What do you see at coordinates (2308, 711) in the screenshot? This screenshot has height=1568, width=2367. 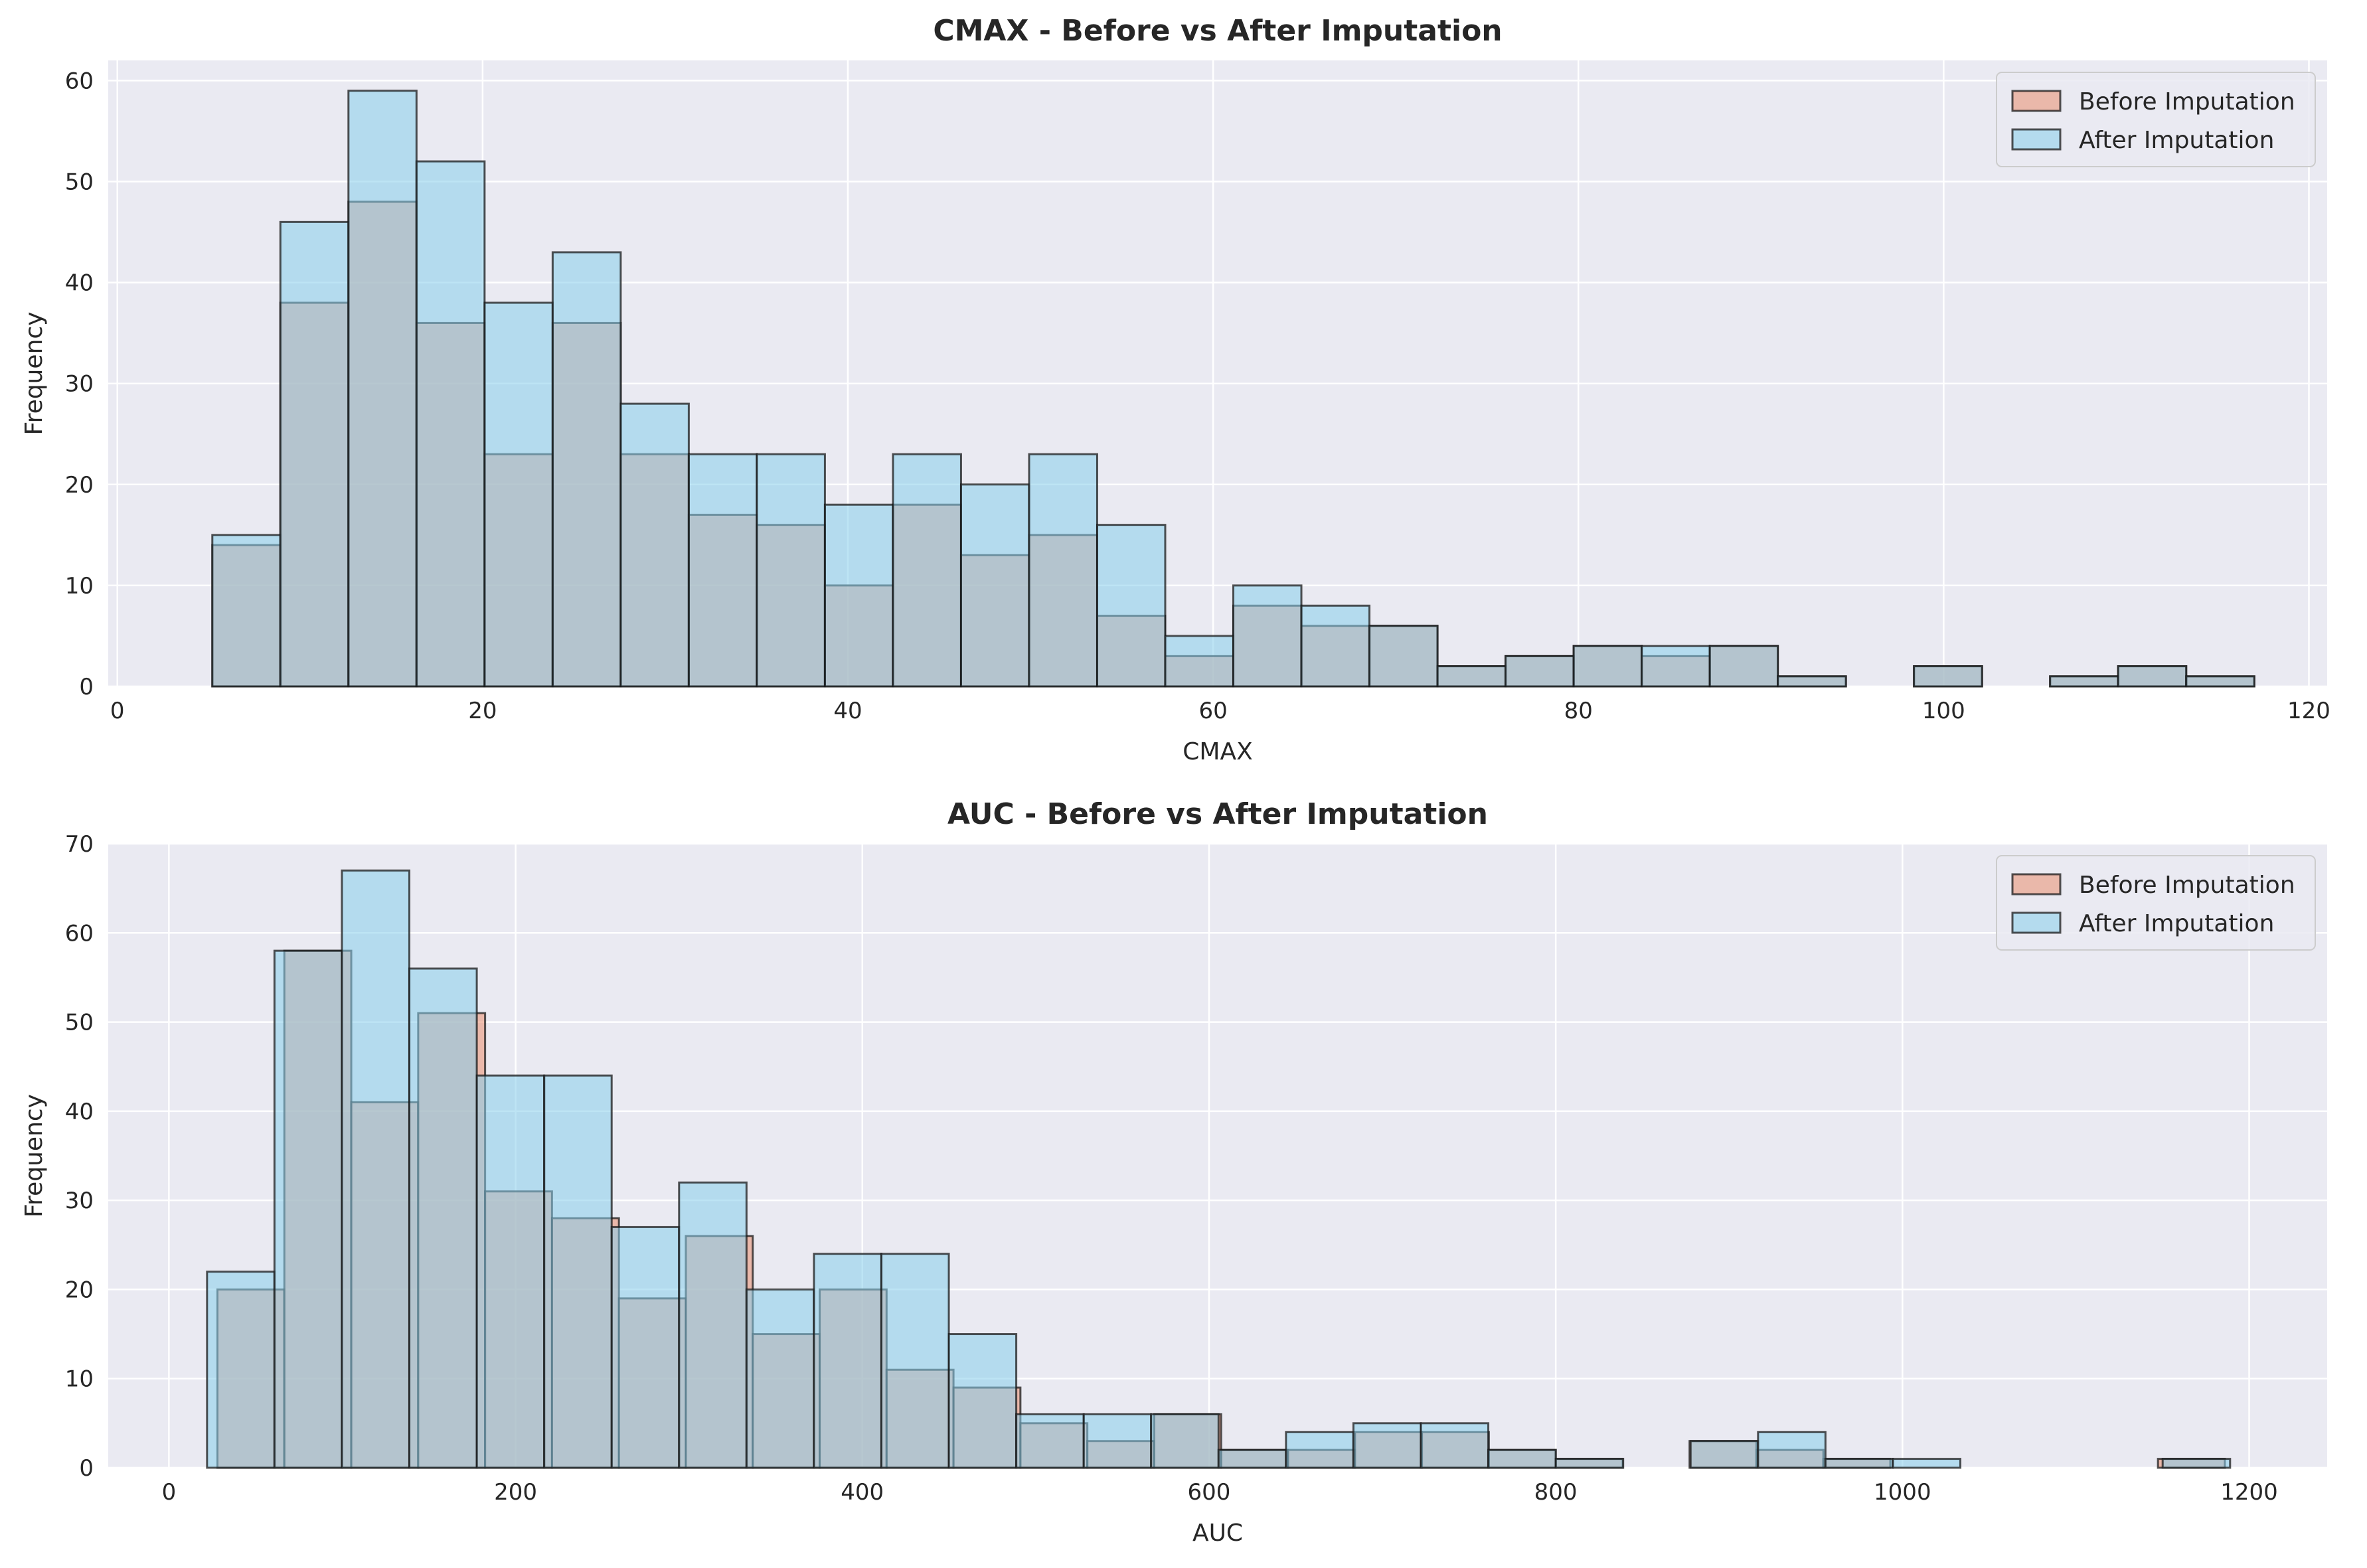 I see `x-tick-label: 120` at bounding box center [2308, 711].